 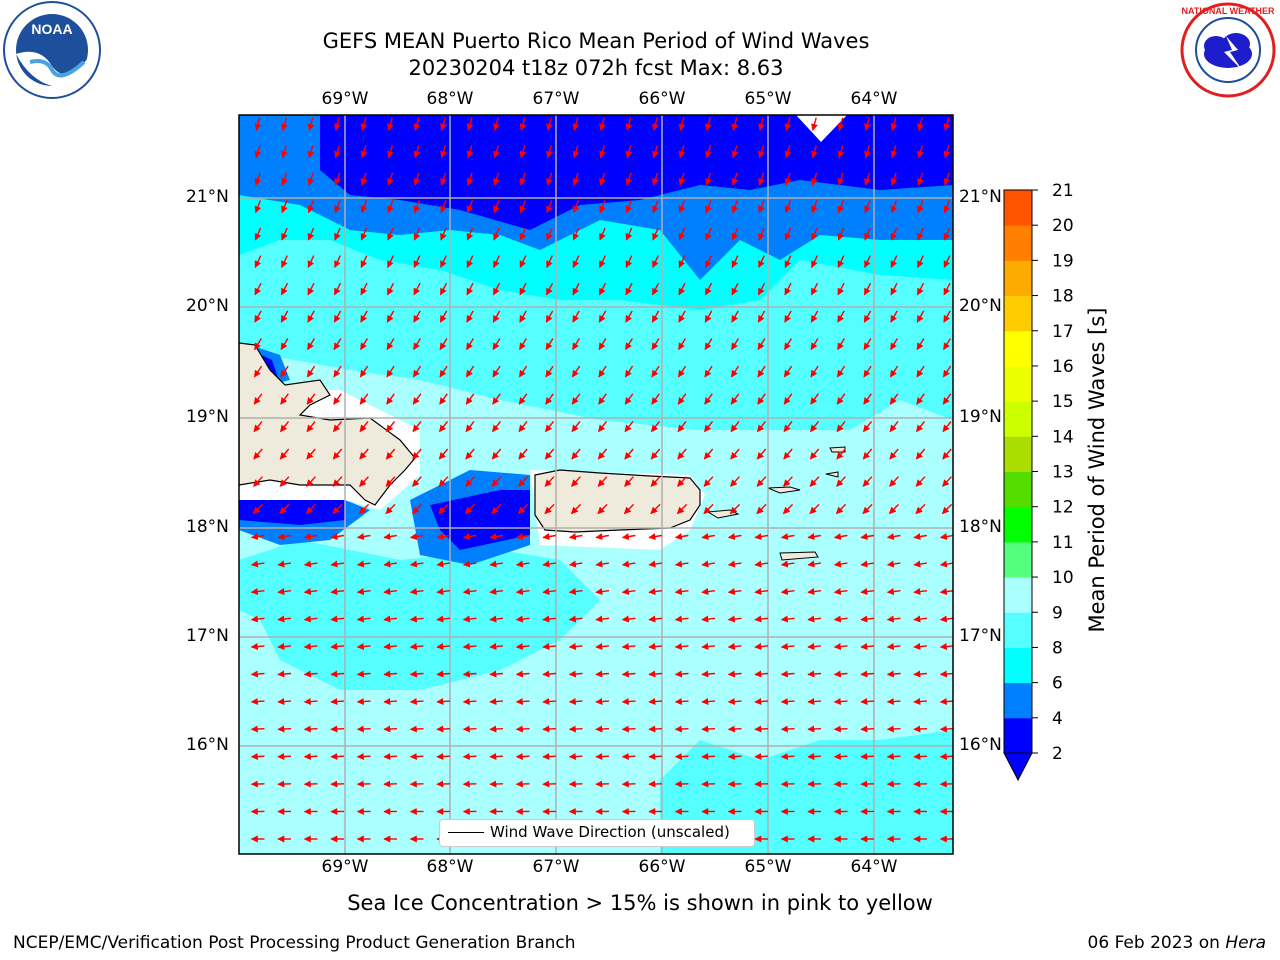 What do you see at coordinates (980, 636) in the screenshot?
I see `lat-label-right: 17°N` at bounding box center [980, 636].